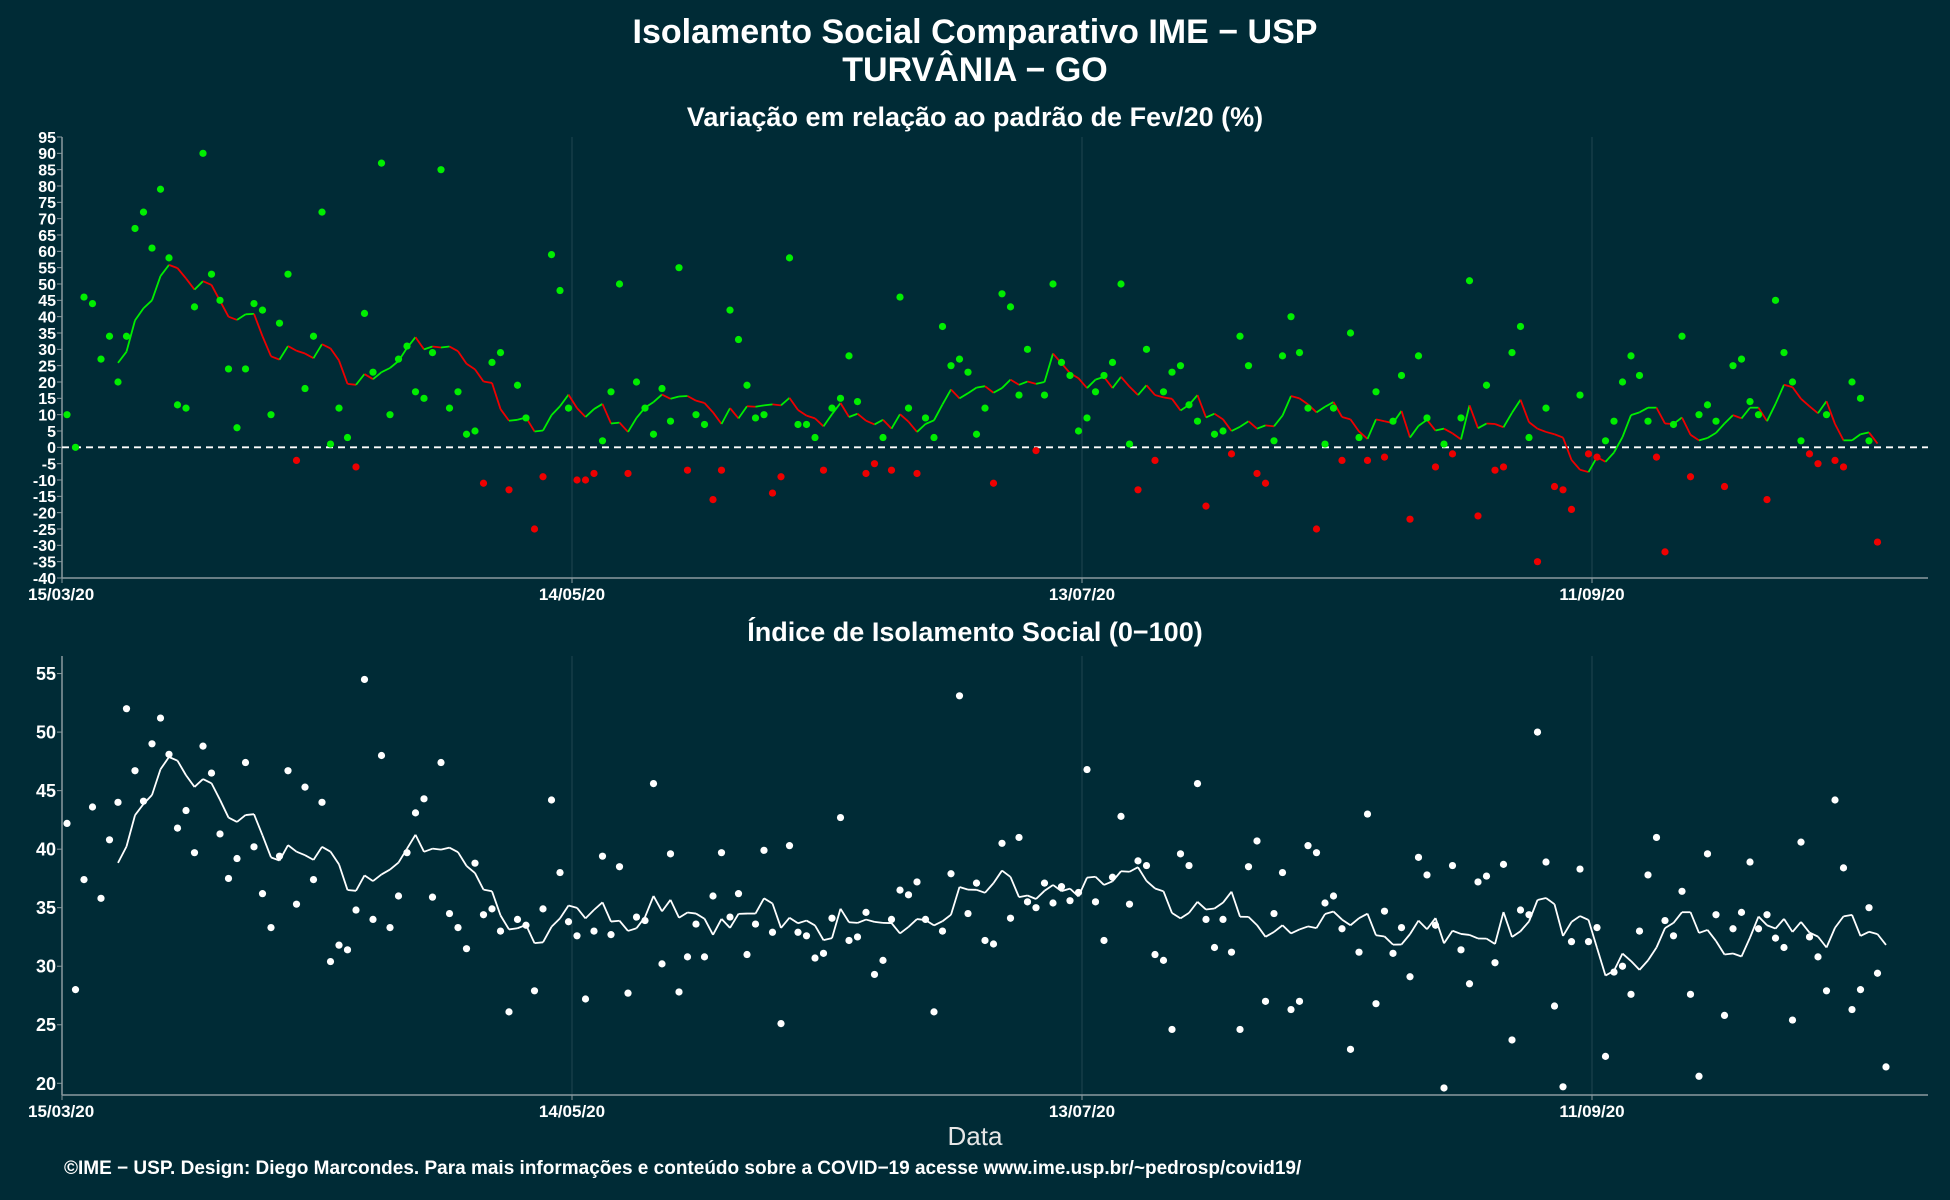  Describe the element at coordinates (44, 497) in the screenshot. I see `y-tick-label: -15` at that location.